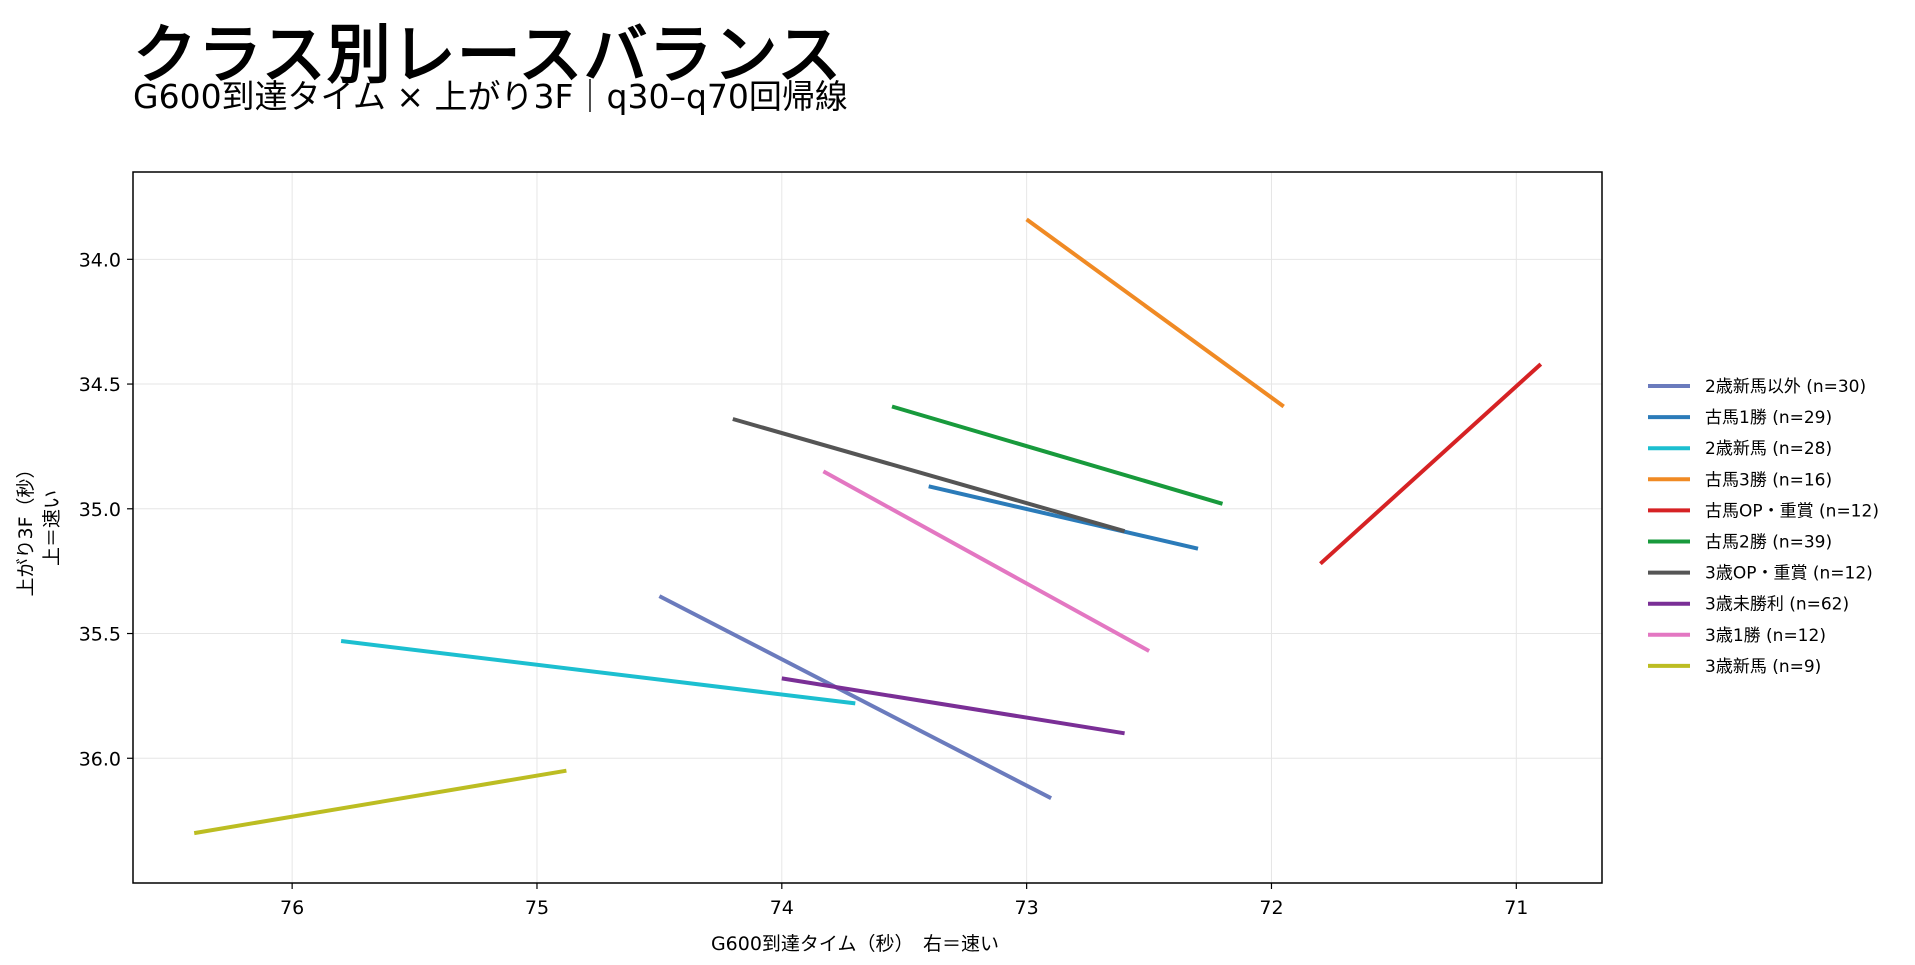 This screenshot has width=1915, height=965. What do you see at coordinates (1789, 574) in the screenshot?
I see `legend-label: 3歳OP・重賞 (n=12)` at bounding box center [1789, 574].